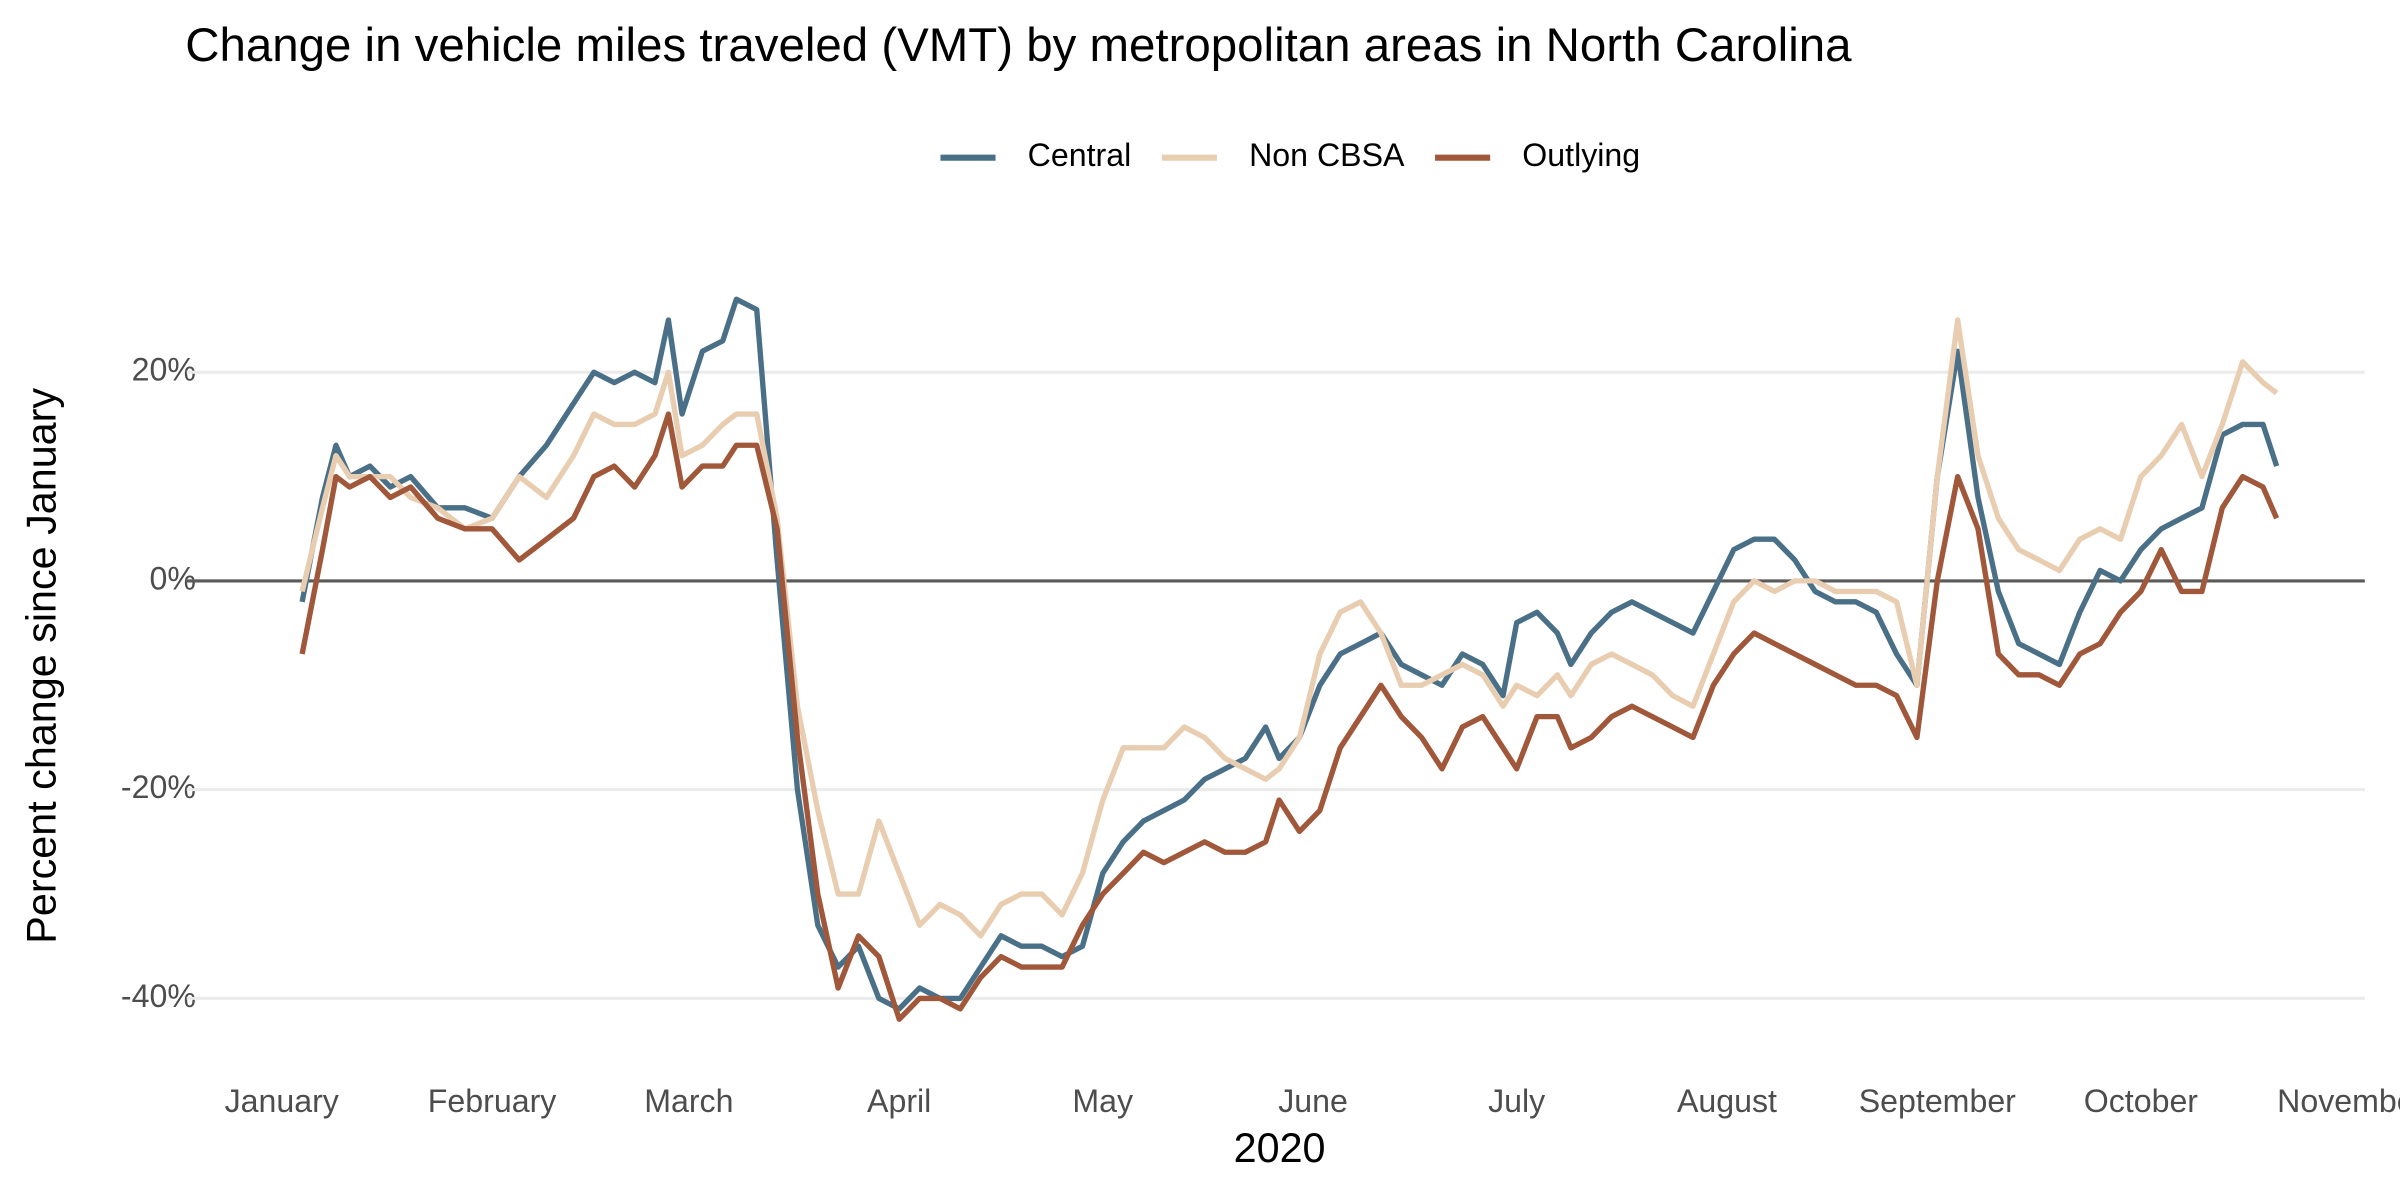 The height and width of the screenshot is (1200, 2400). Describe the element at coordinates (2338, 1101) in the screenshot. I see `x-tick-label: November` at that location.